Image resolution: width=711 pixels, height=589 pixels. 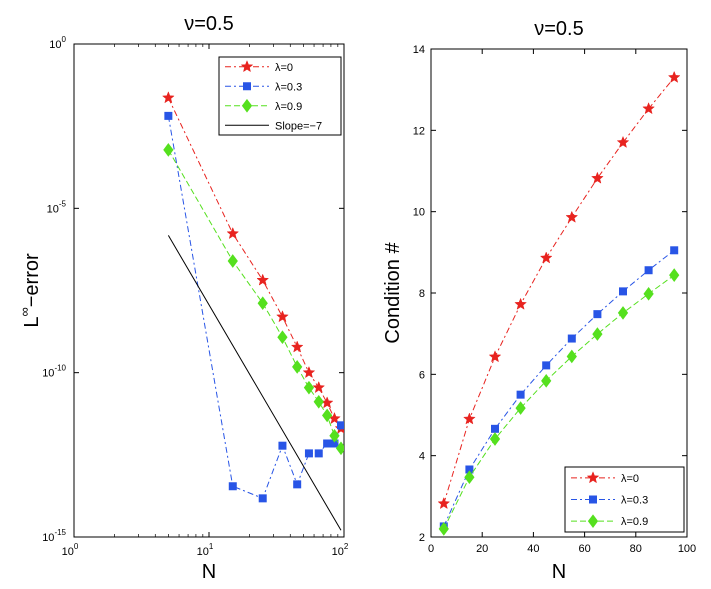 What do you see at coordinates (482, 549) in the screenshot?
I see `x-tick-label: 20` at bounding box center [482, 549].